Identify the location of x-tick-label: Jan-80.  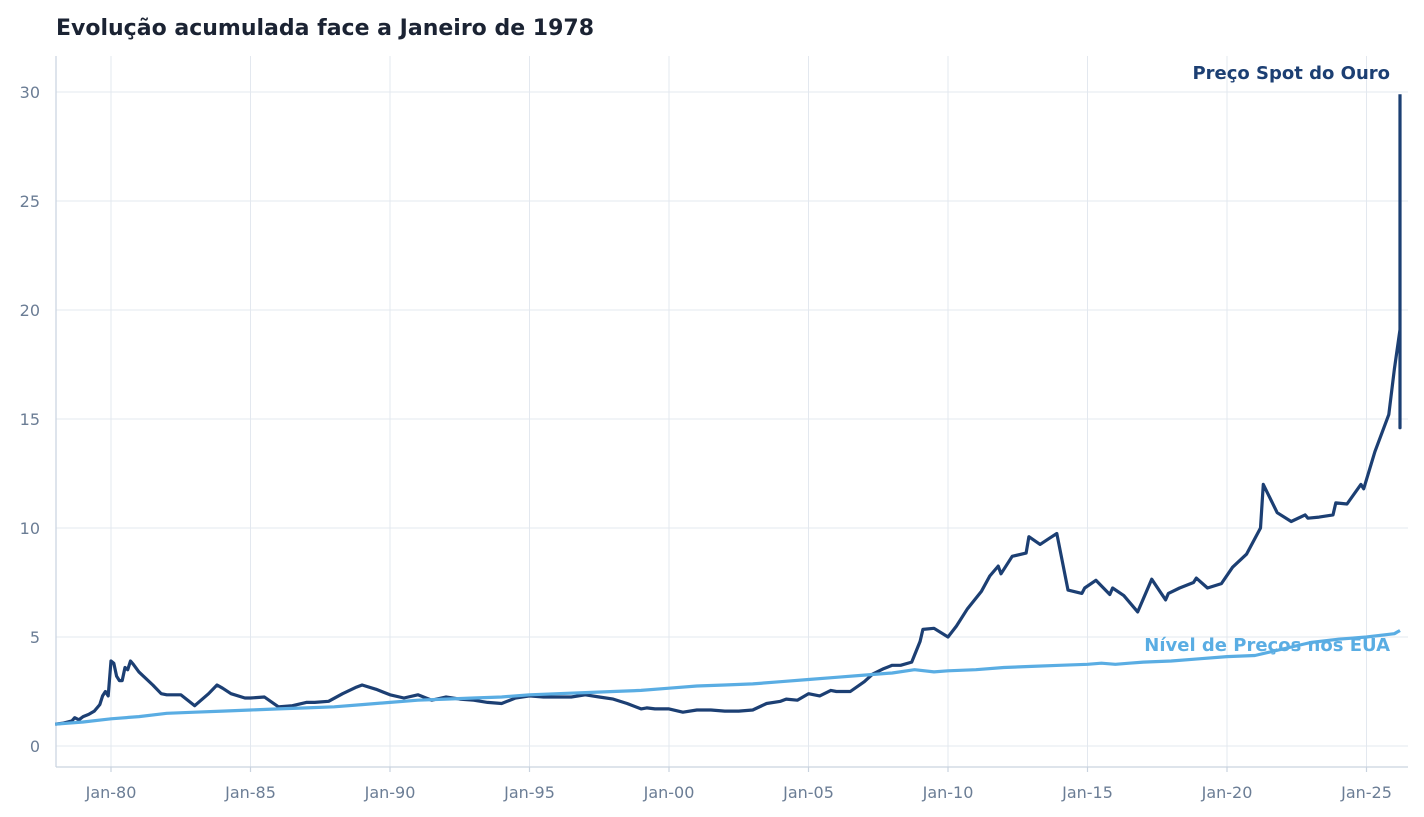
(111, 792).